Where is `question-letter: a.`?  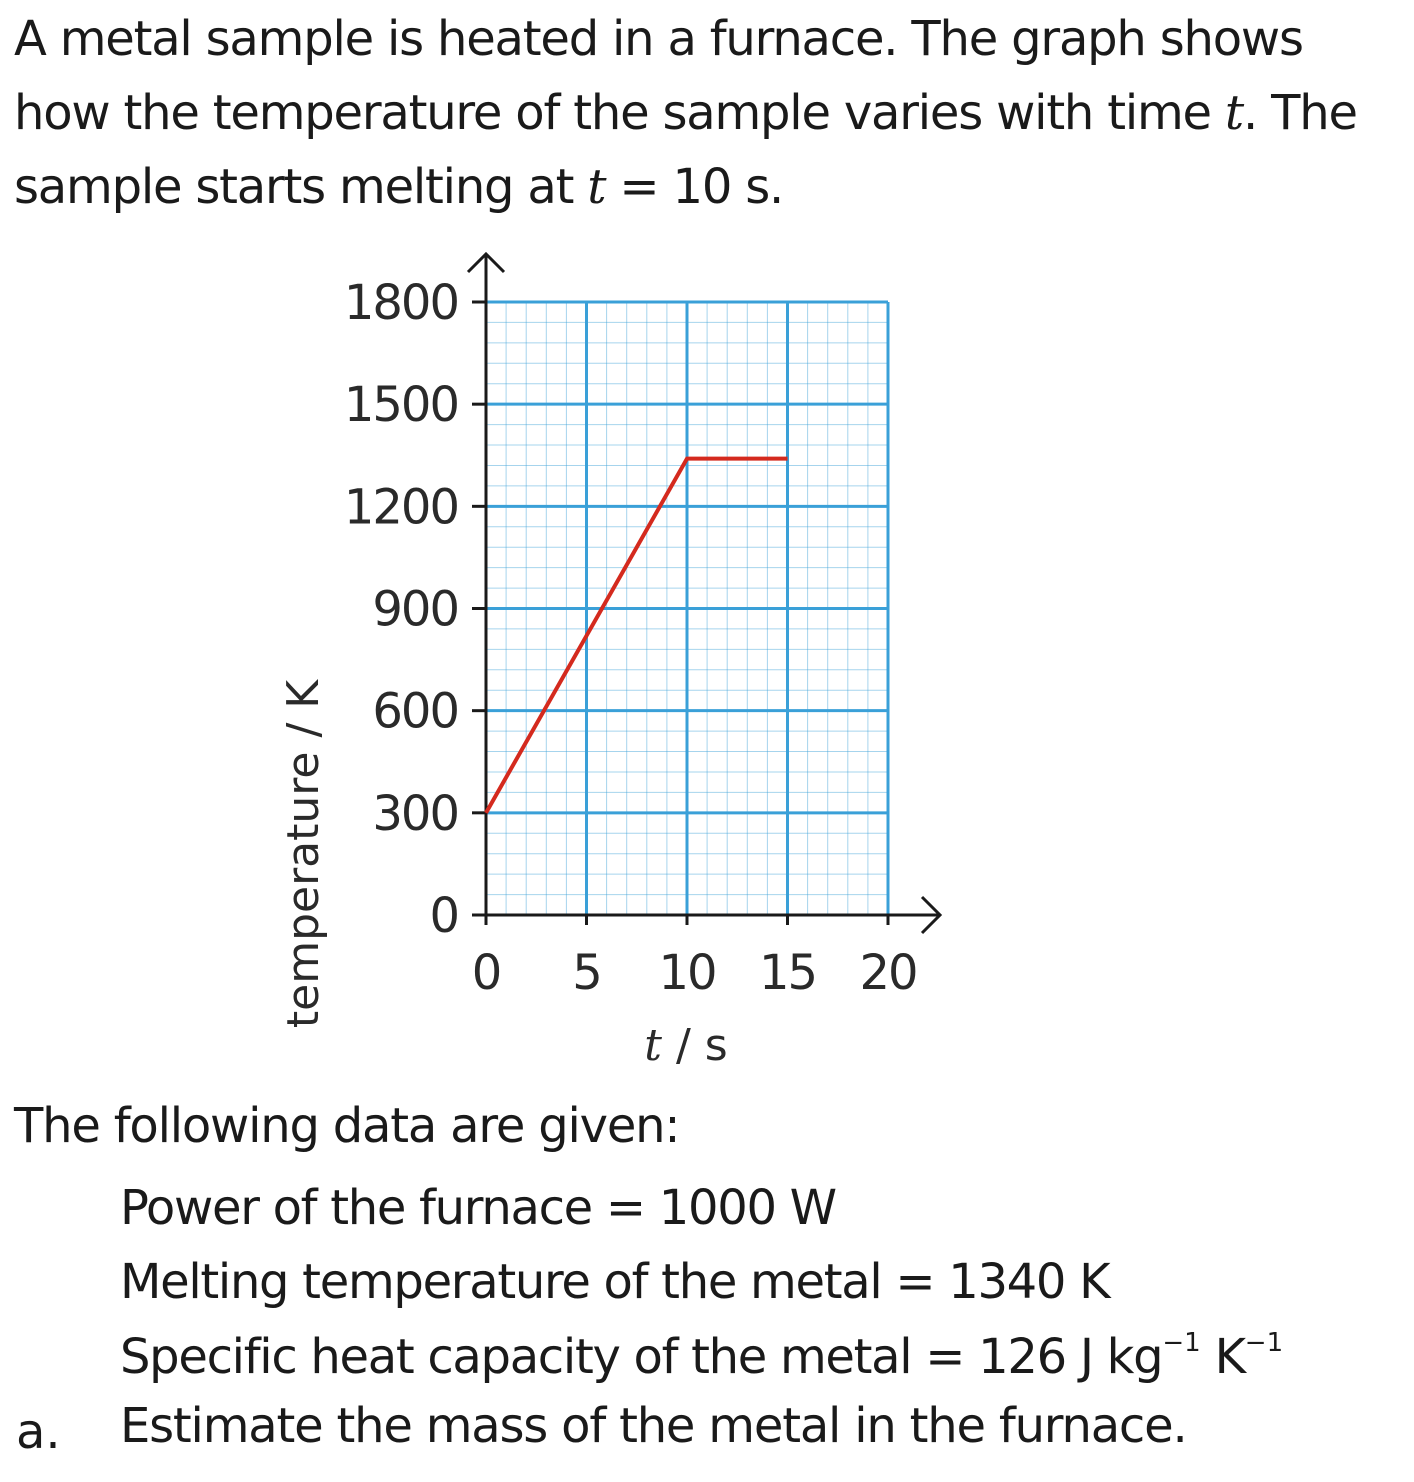 question-letter: a. is located at coordinates (38, 1432).